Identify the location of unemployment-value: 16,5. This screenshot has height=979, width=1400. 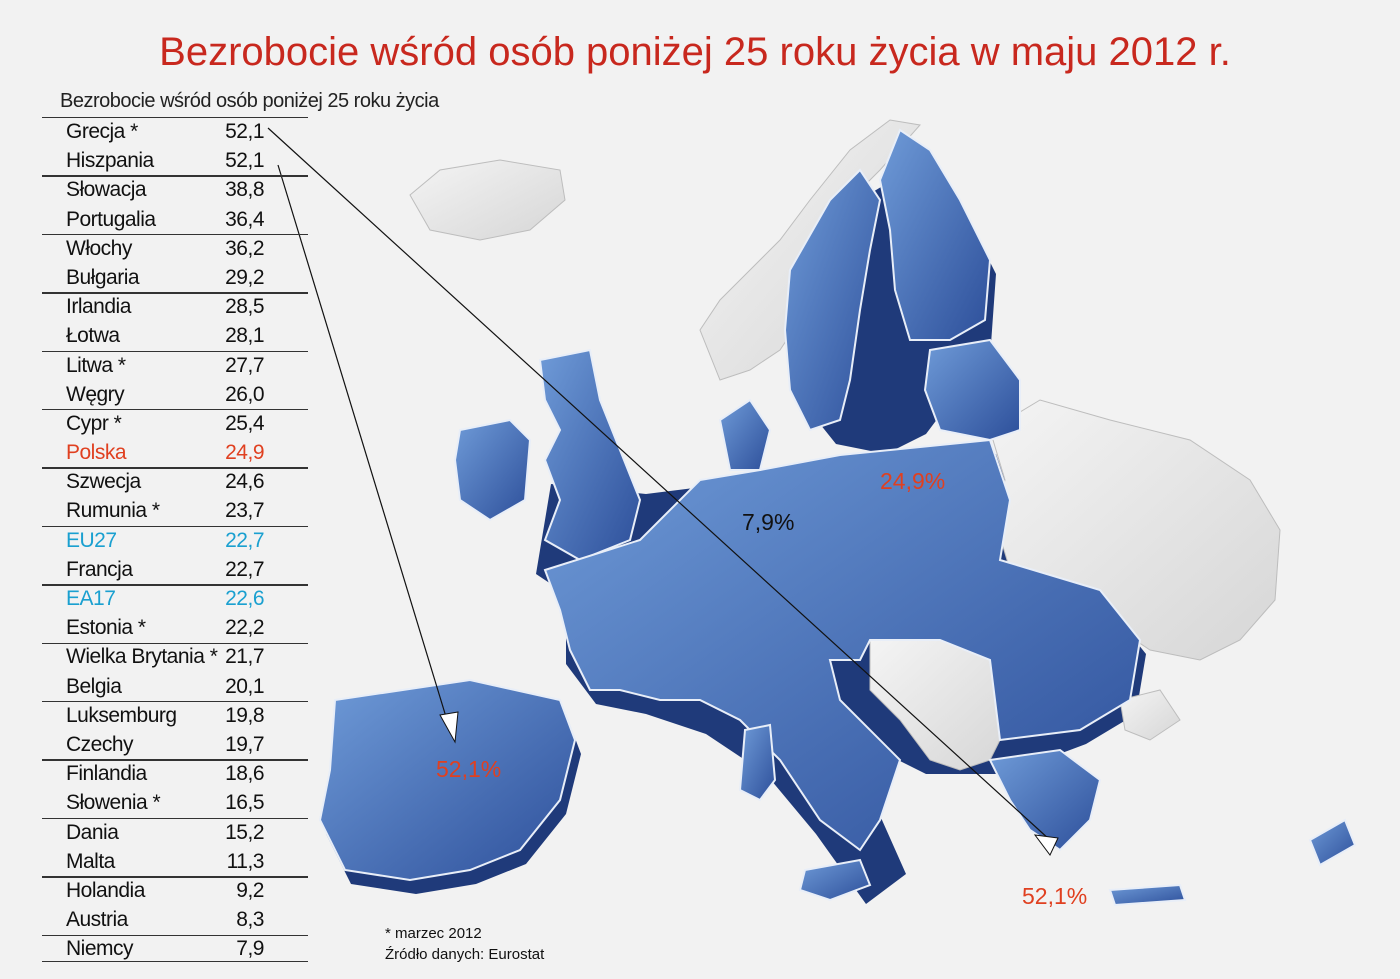
(244, 803).